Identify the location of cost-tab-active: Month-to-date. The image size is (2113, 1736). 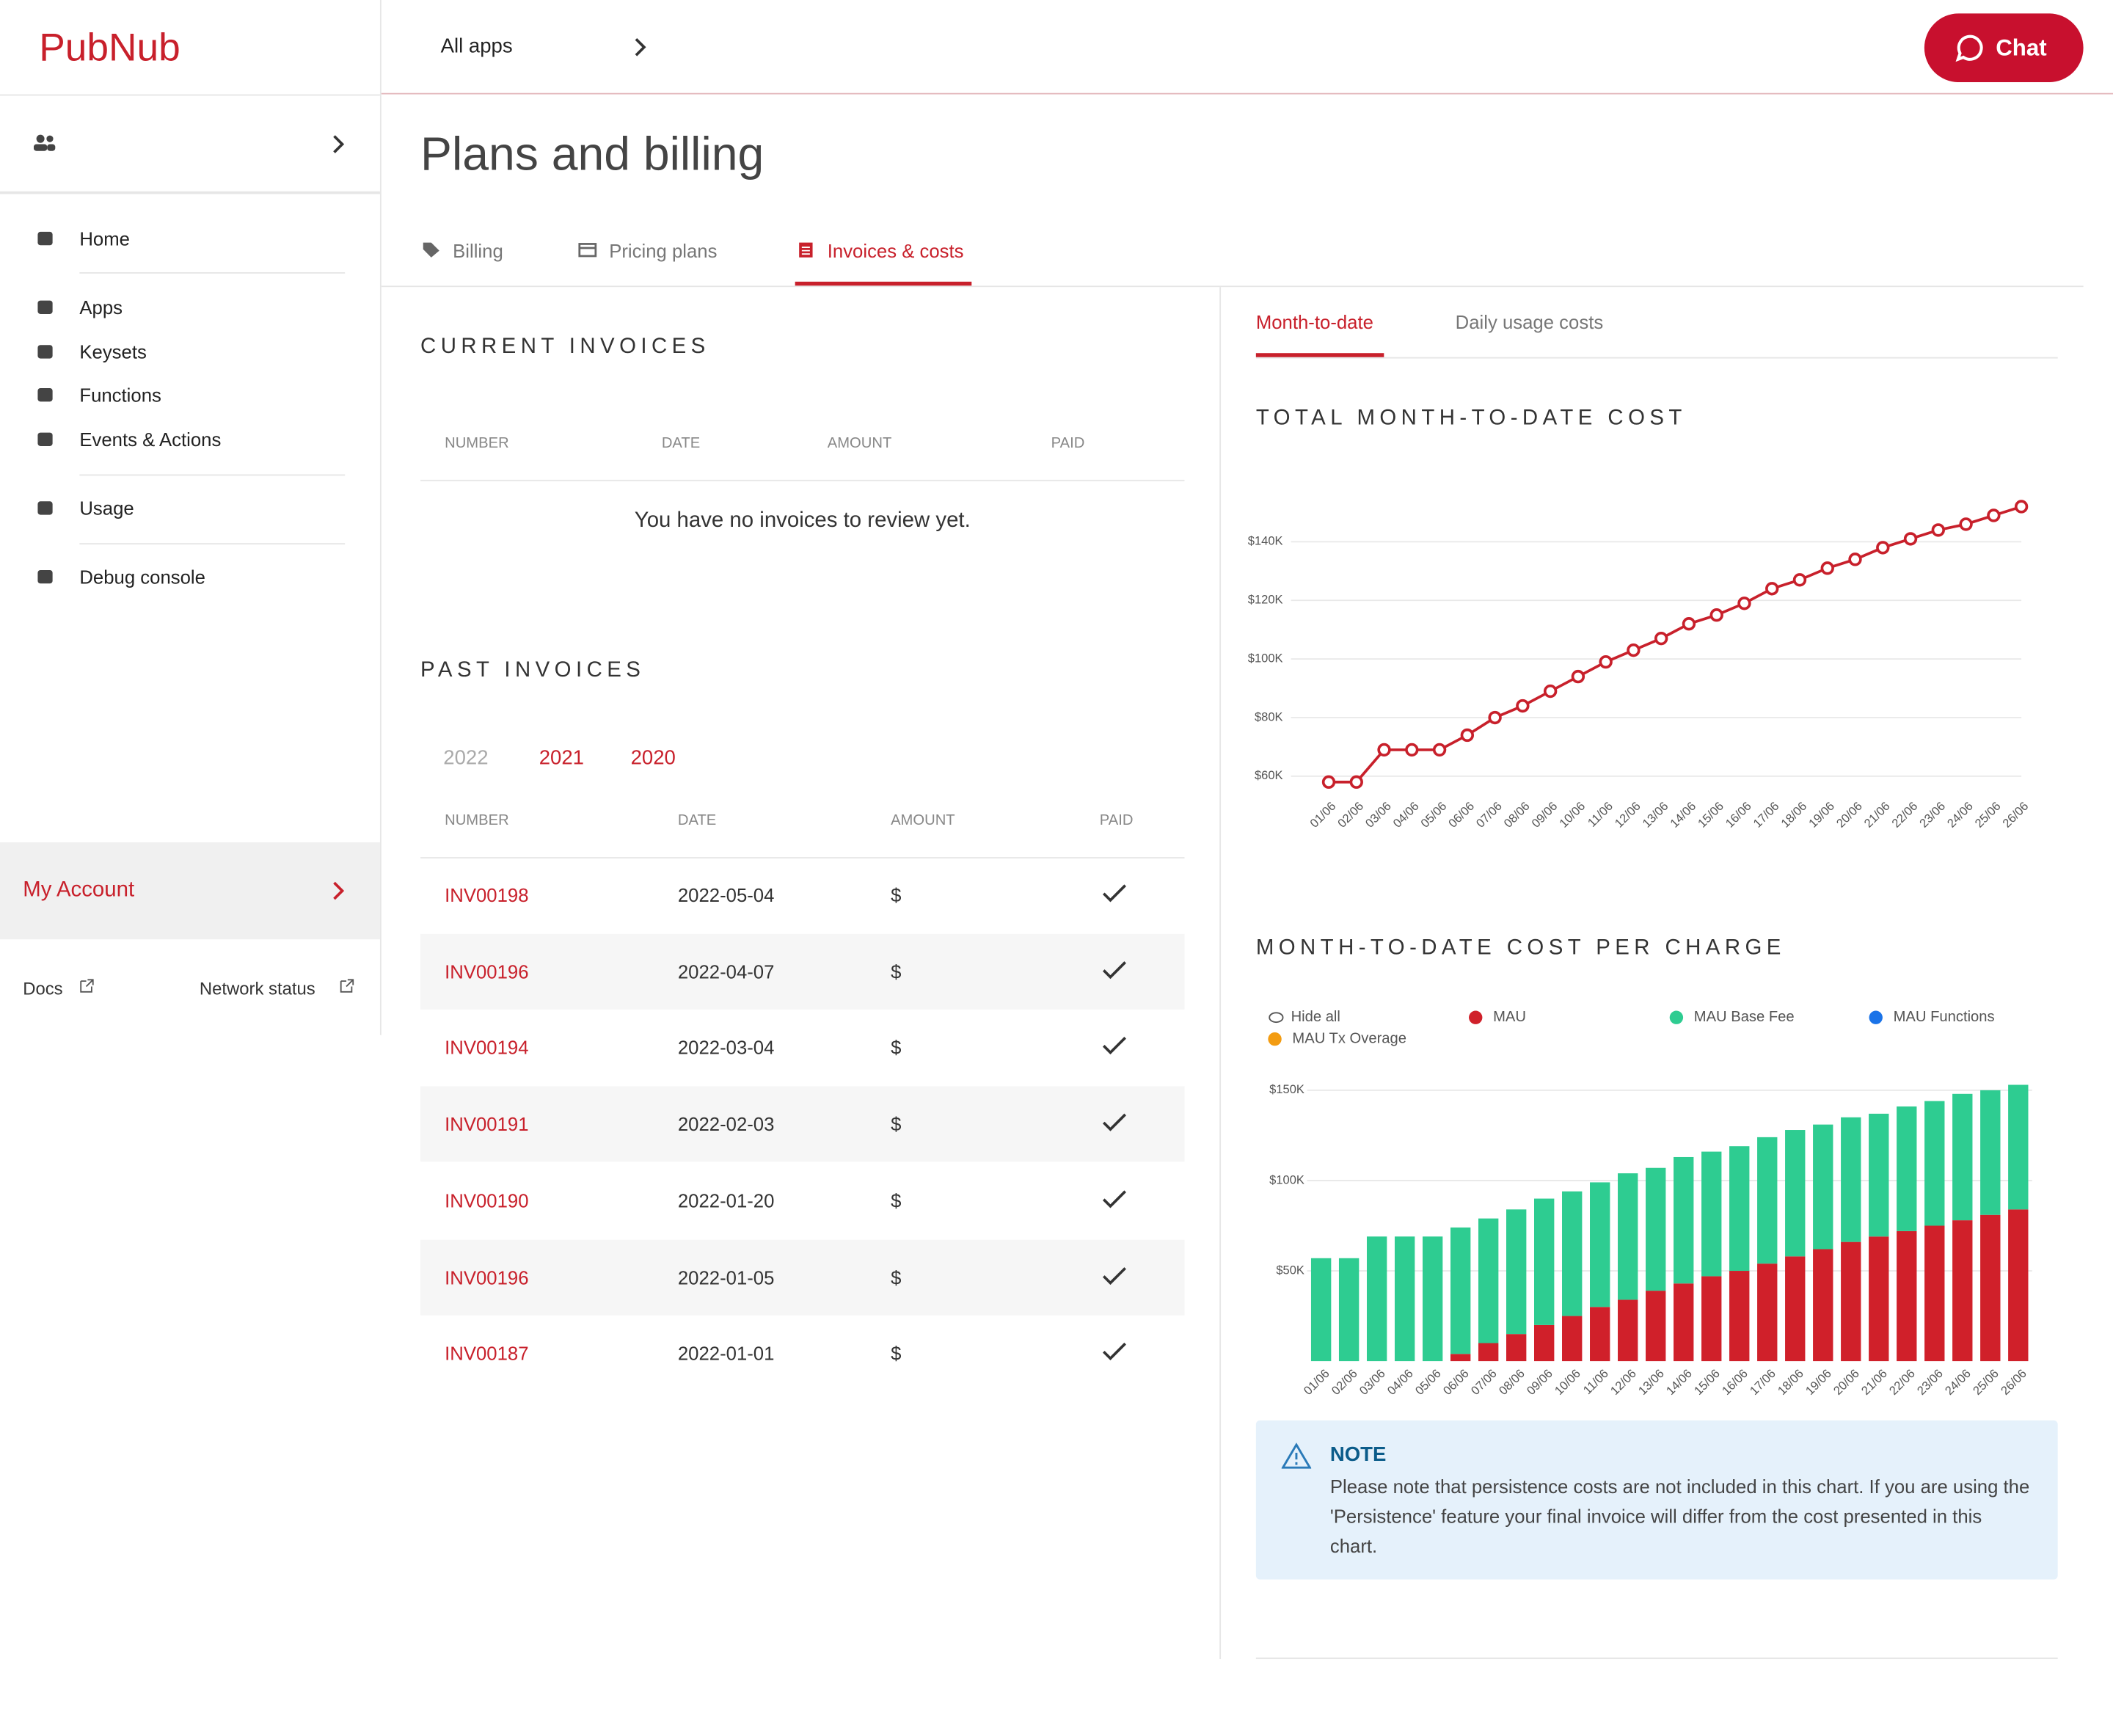
(1314, 322).